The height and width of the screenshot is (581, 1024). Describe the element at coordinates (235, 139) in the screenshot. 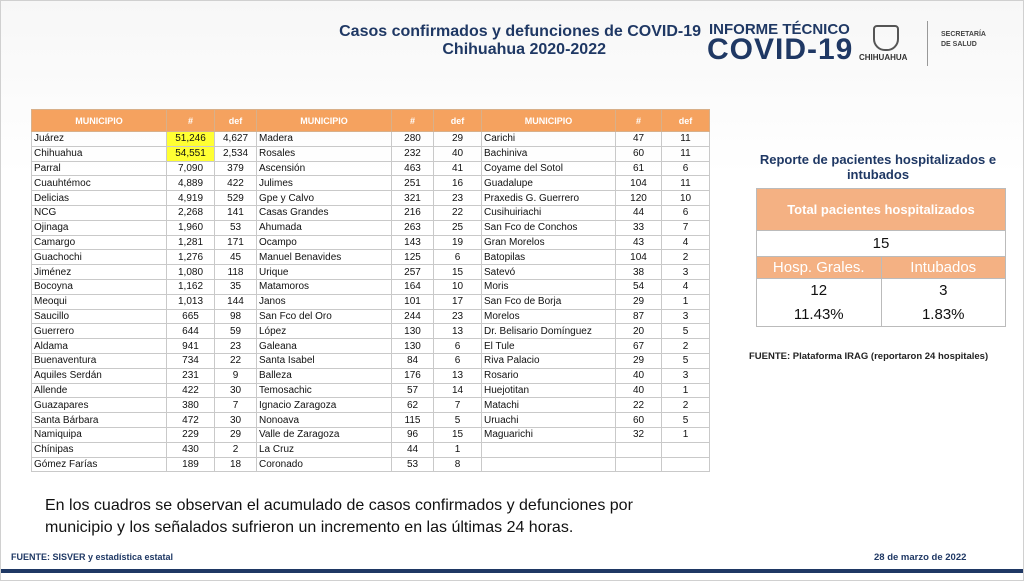

I see `cell: 4,627` at that location.